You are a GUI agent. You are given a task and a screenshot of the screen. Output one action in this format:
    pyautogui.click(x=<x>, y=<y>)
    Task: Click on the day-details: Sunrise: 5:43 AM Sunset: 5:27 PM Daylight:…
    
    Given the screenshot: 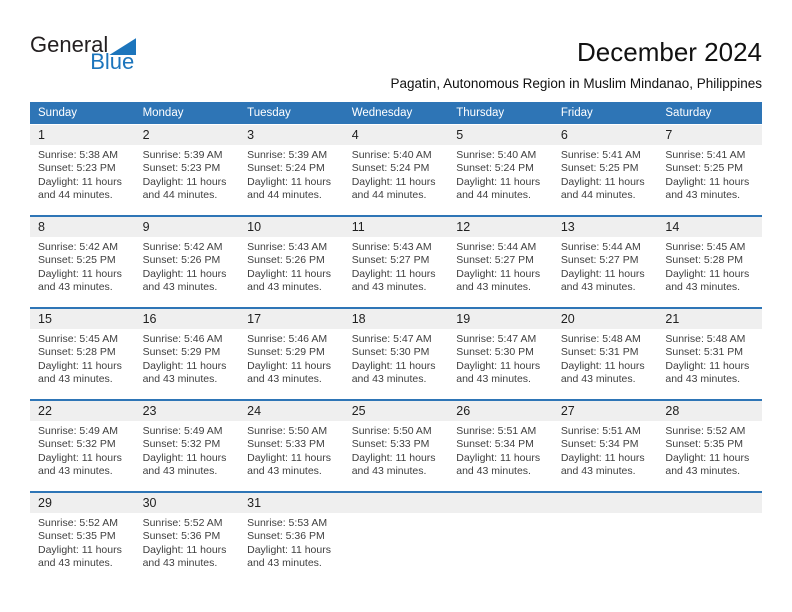 What is the action you would take?
    pyautogui.click(x=396, y=272)
    